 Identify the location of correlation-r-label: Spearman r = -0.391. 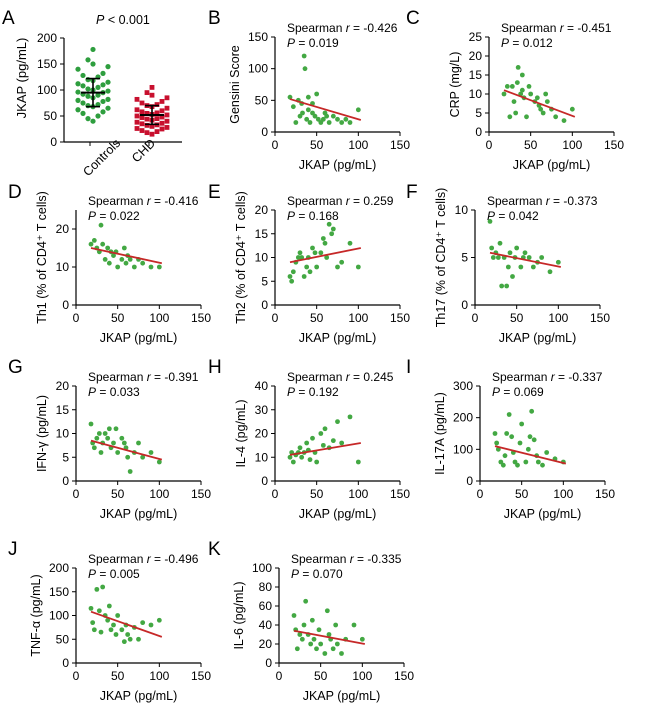
(143, 377).